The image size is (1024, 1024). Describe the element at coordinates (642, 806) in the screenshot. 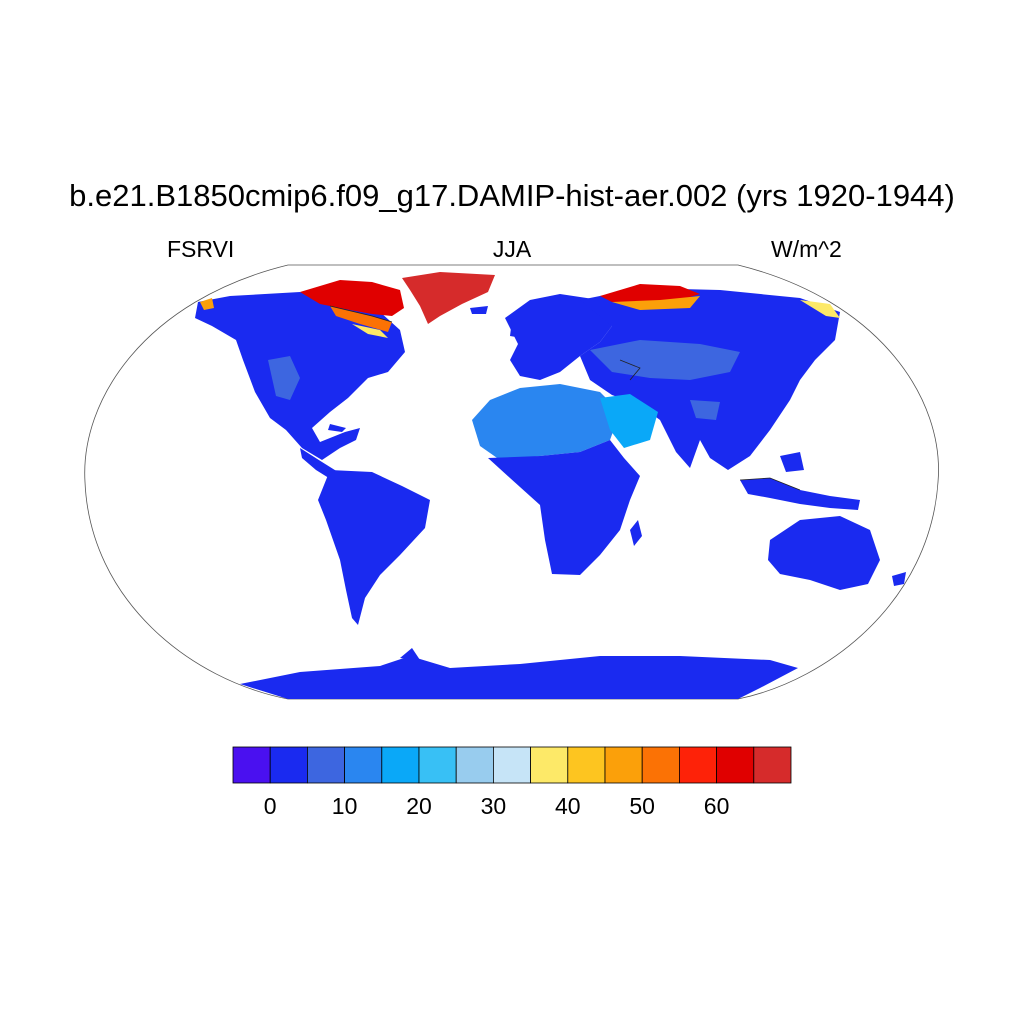

I see `colorbar-tick-label: 50` at that location.